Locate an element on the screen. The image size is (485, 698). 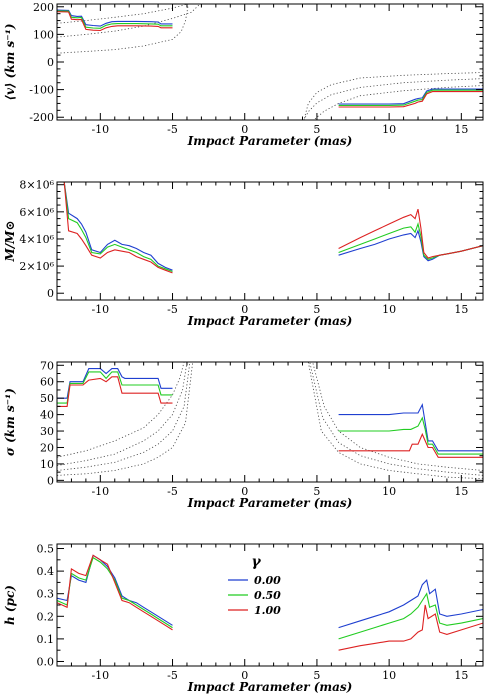
y-tick-label: 0.1 is located at coordinates (46, 639).